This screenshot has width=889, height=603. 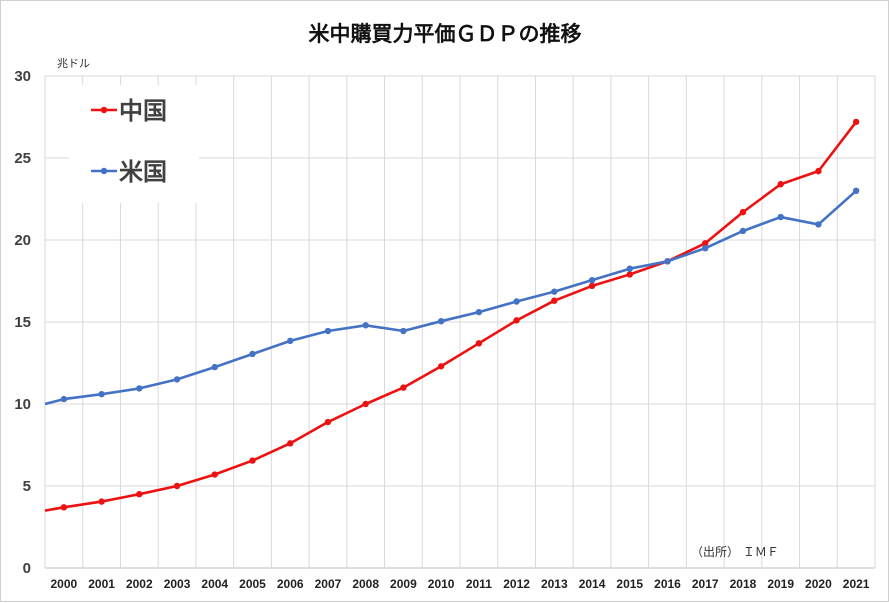 What do you see at coordinates (735, 552) in the screenshot?
I see `source-note: （出所） ＩＭＦ` at bounding box center [735, 552].